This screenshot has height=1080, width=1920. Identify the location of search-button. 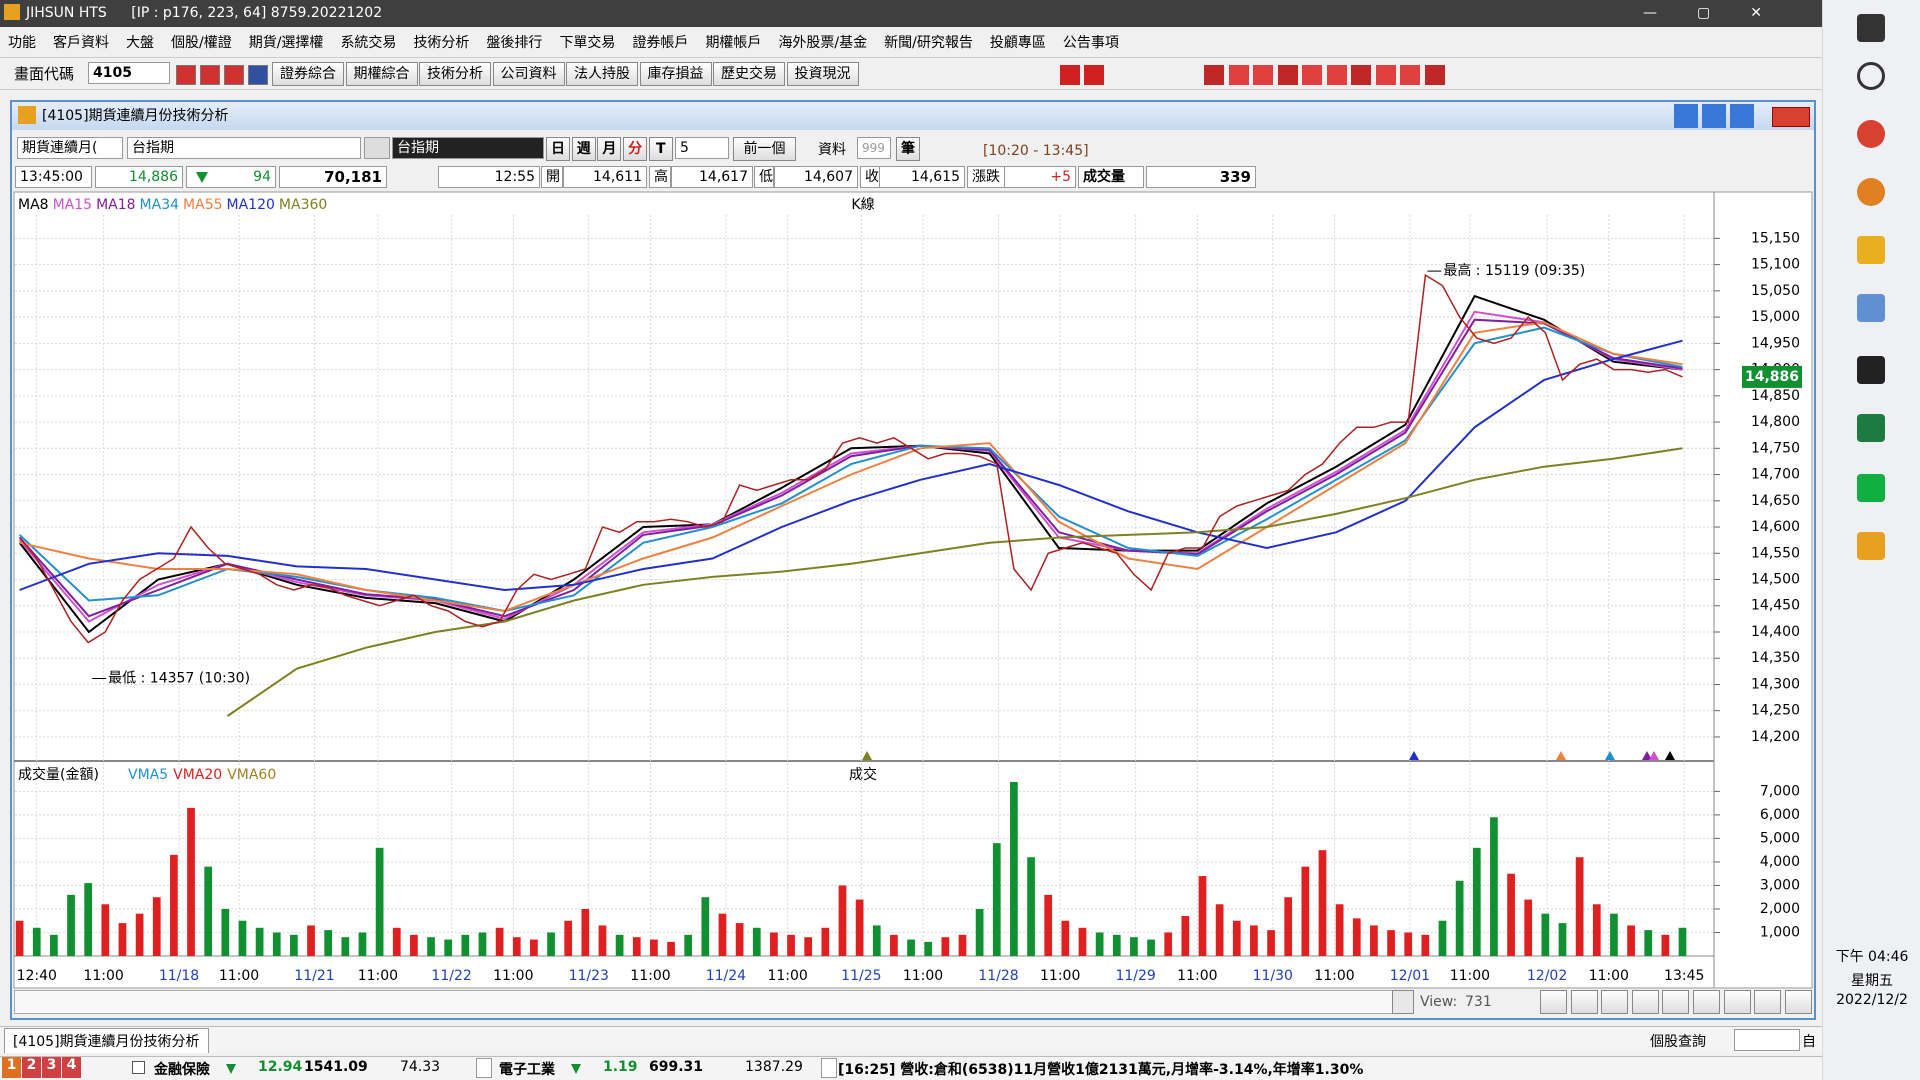
(377, 148).